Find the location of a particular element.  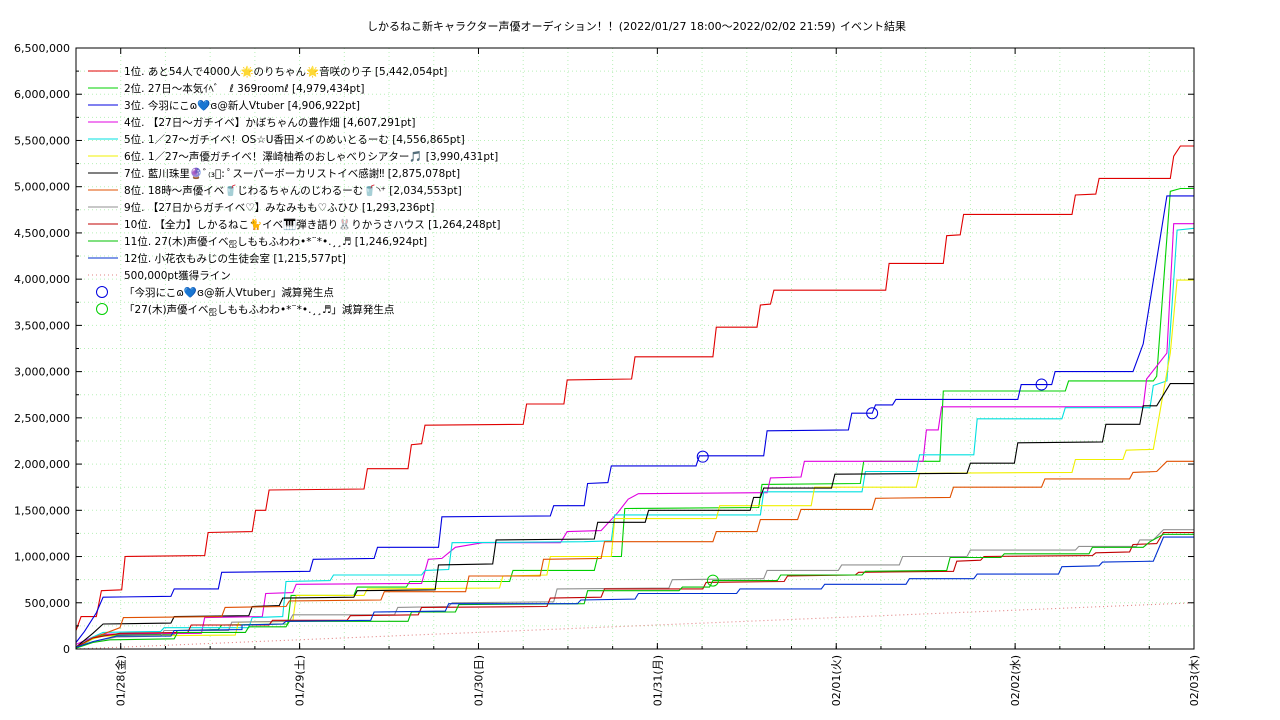

chart-subtitle: イベント結果 is located at coordinates (873, 26).